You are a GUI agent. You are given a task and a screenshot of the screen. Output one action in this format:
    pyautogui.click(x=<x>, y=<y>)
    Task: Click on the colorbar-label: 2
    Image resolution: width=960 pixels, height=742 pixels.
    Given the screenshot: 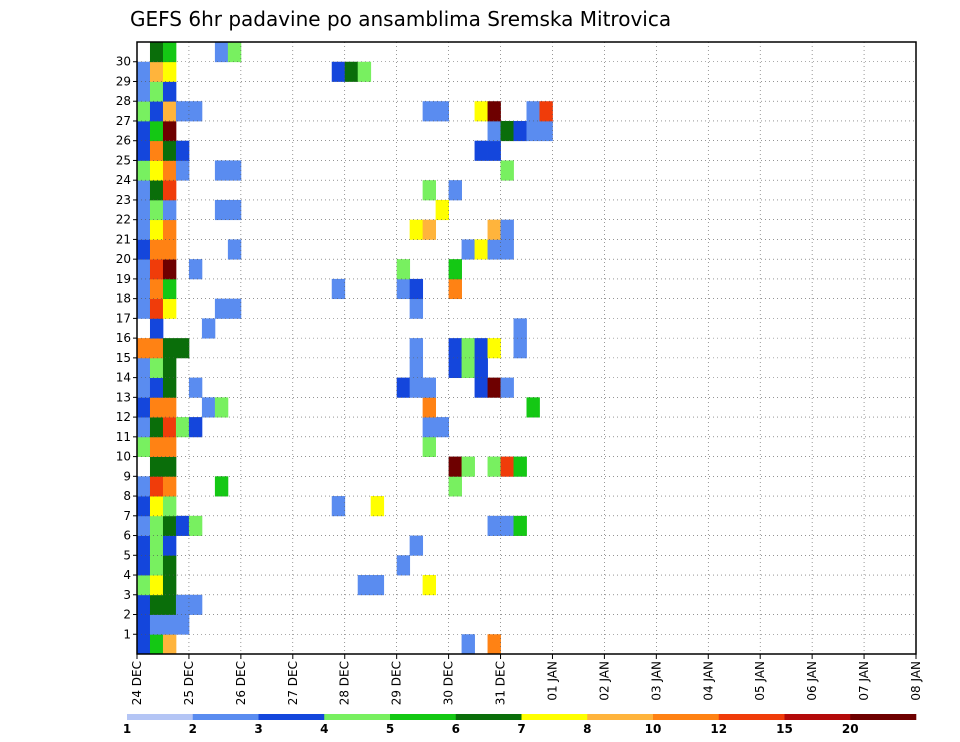 What is the action you would take?
    pyautogui.click(x=193, y=729)
    